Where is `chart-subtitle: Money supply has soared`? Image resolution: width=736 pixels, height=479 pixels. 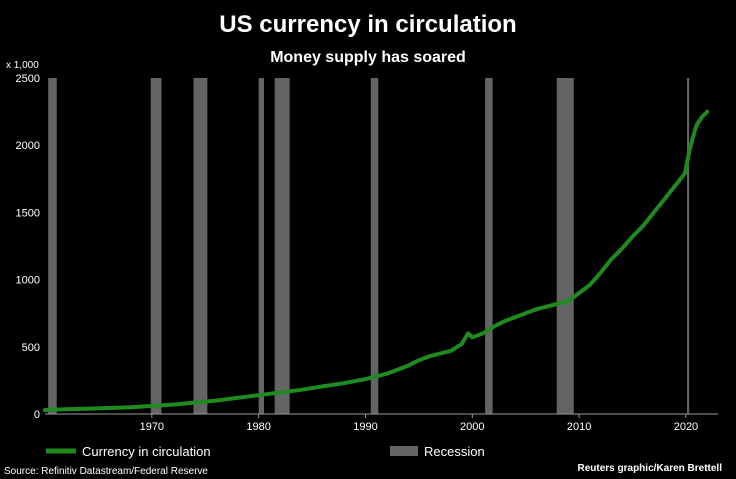
chart-subtitle: Money supply has soared is located at coordinates (368, 57).